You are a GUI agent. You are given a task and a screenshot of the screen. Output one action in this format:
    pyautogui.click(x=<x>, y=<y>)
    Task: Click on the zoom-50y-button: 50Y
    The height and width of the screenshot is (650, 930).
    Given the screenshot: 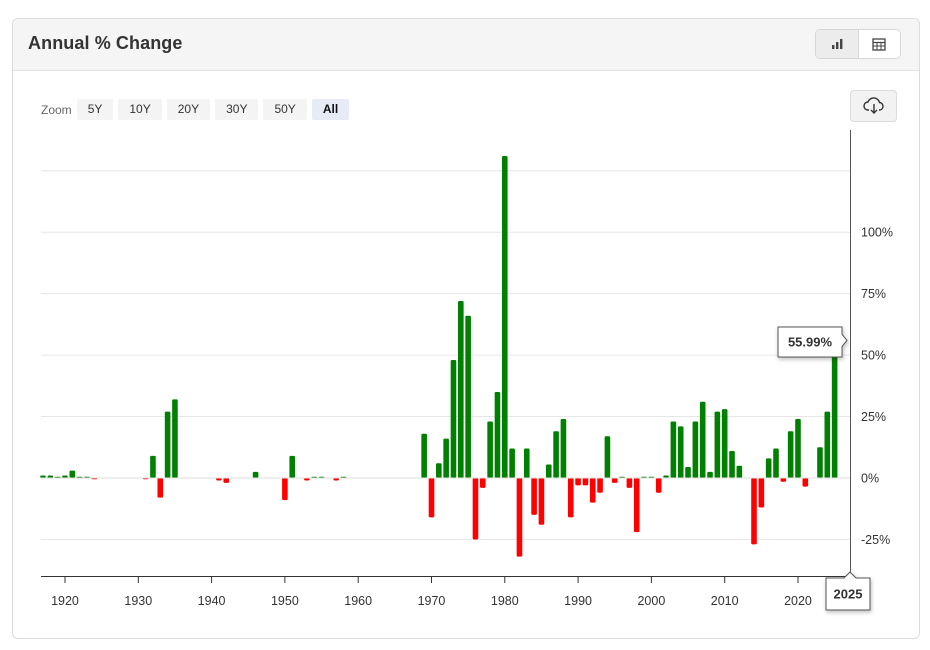 What is the action you would take?
    pyautogui.click(x=285, y=109)
    